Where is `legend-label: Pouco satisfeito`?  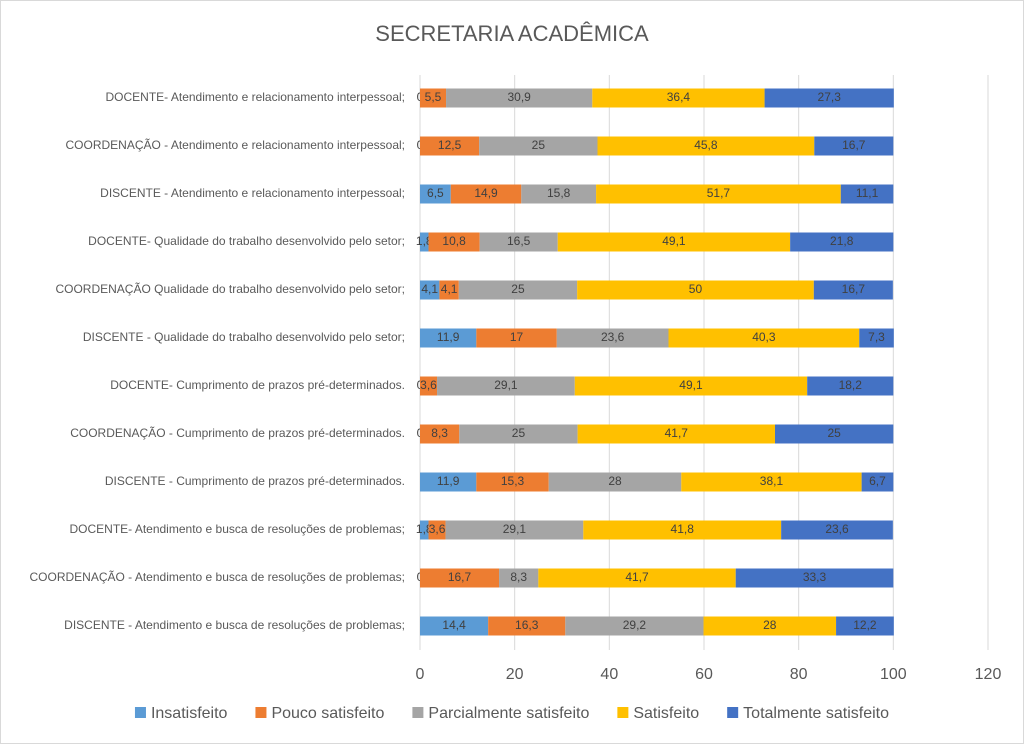 legend-label: Pouco satisfeito is located at coordinates (327, 713).